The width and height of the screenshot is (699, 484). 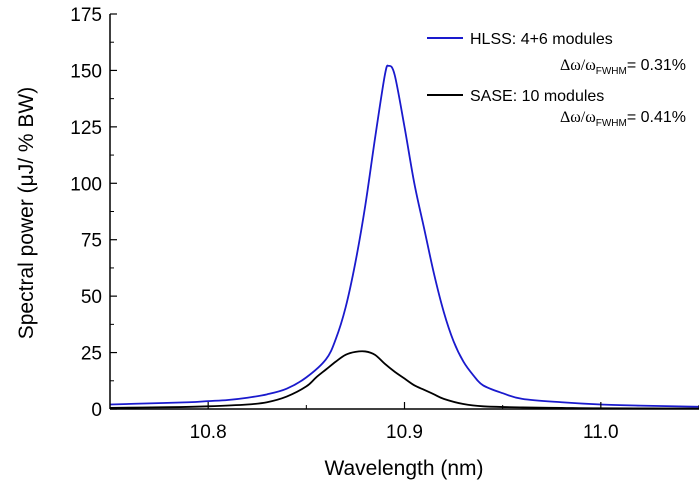 I want to click on x-tick-label: 10.8, so click(x=208, y=432).